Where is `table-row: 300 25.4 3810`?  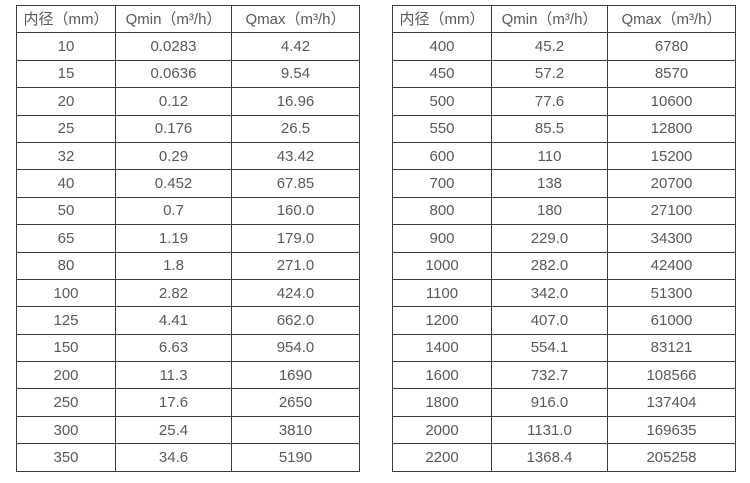 table-row: 300 25.4 3810 is located at coordinates (188, 430).